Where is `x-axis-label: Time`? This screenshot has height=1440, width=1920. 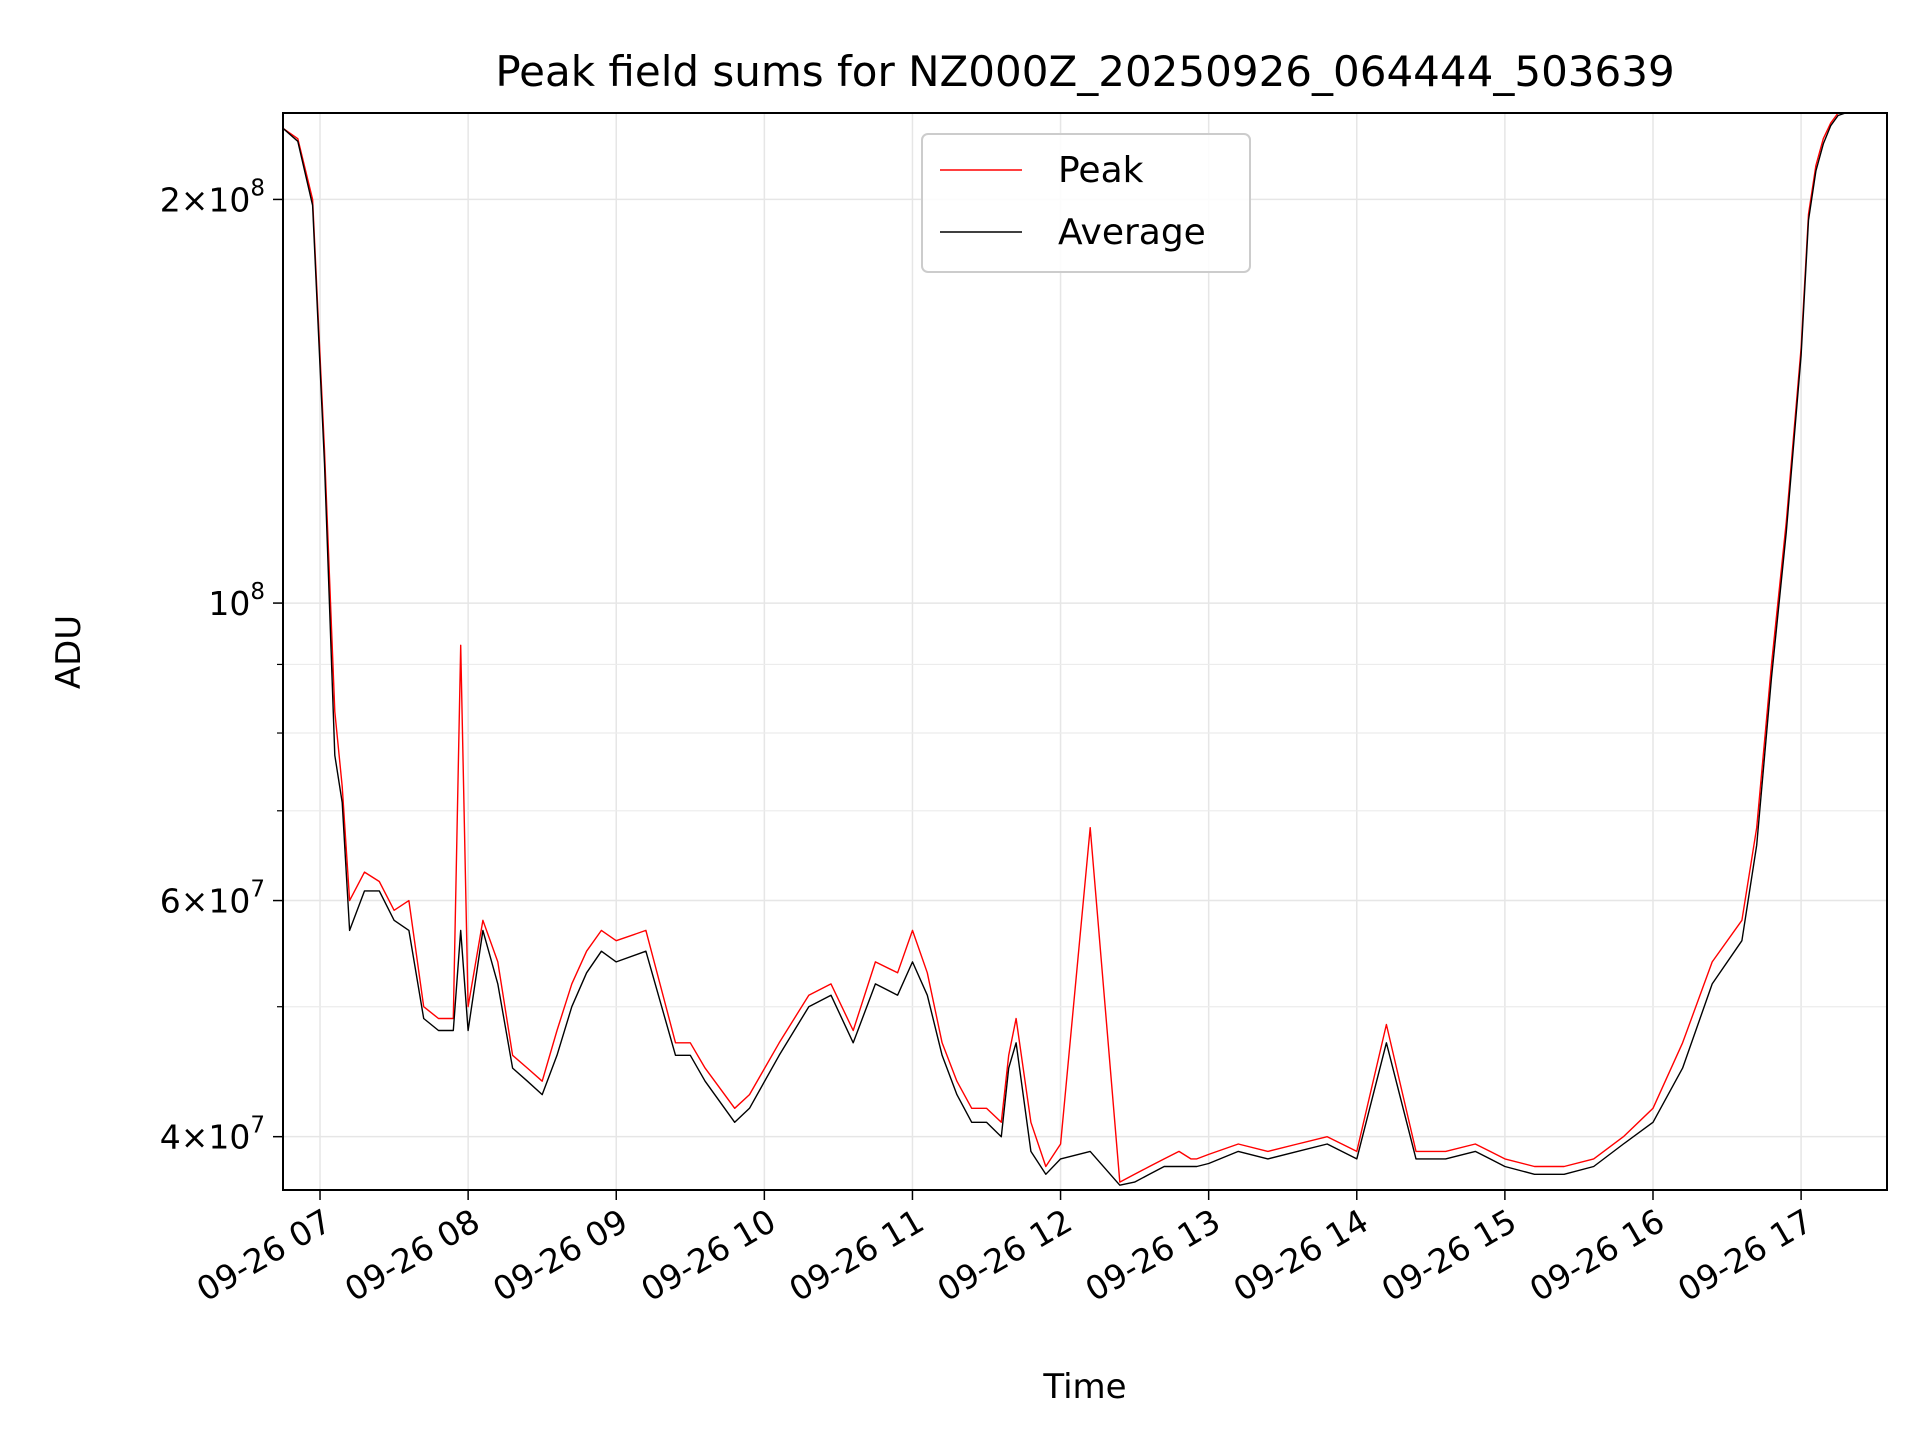 x-axis-label: Time is located at coordinates (1084, 1387).